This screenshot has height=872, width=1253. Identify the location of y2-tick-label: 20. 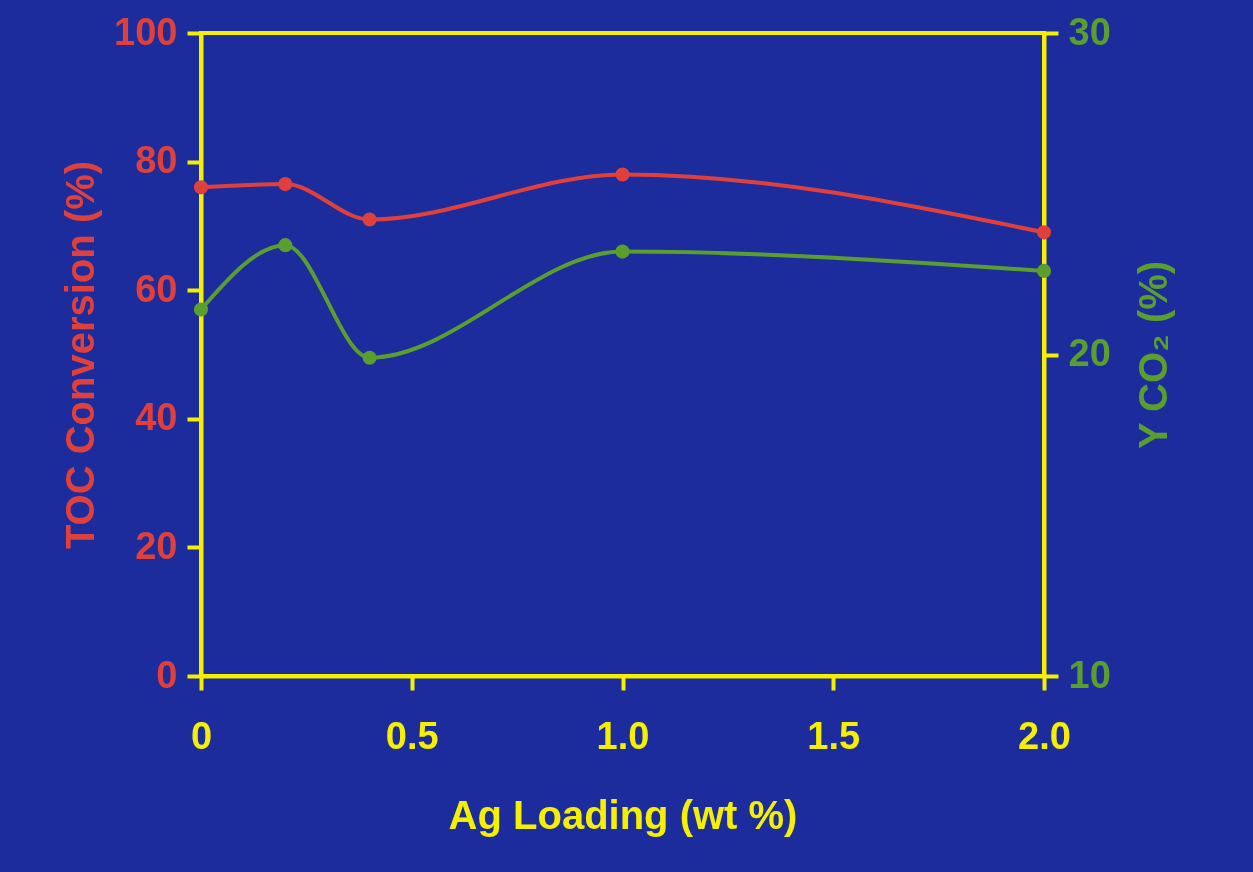
(1089, 353).